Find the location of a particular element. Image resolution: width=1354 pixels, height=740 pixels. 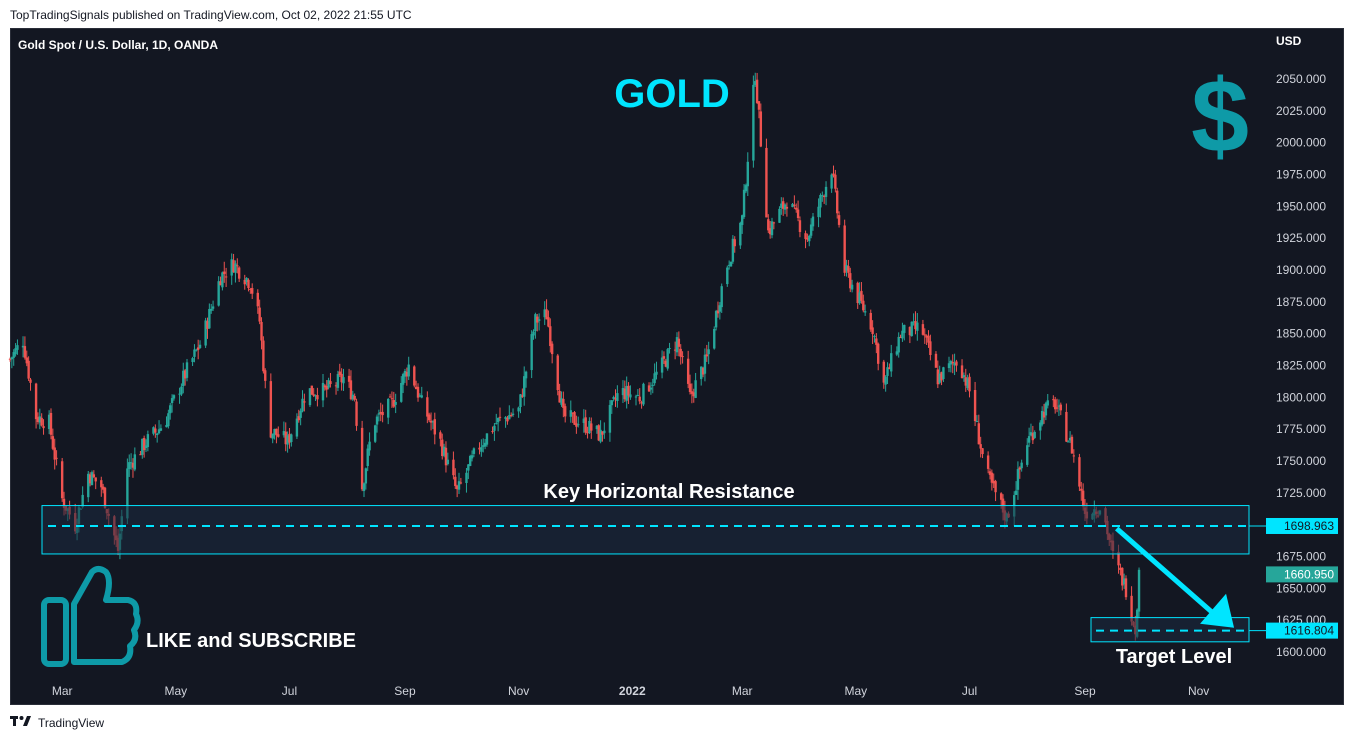

tradingview-logo-icon is located at coordinates (21, 722).